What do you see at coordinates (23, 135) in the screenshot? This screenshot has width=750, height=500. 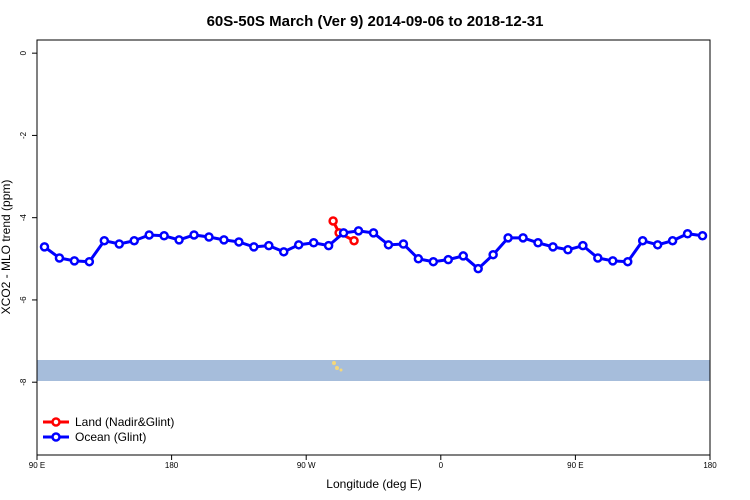 I see `y-tick-label: -2` at bounding box center [23, 135].